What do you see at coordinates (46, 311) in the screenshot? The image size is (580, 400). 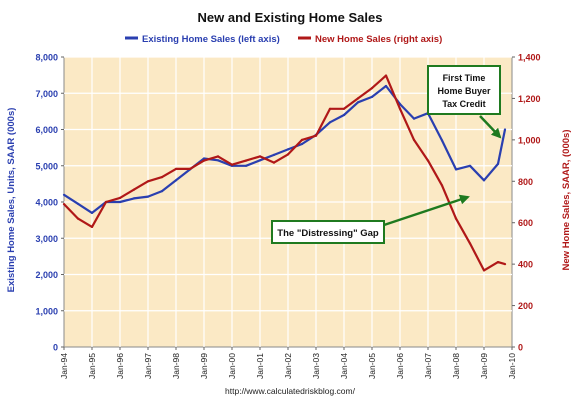 I see `y-left-tick-label: 1,000` at bounding box center [46, 311].